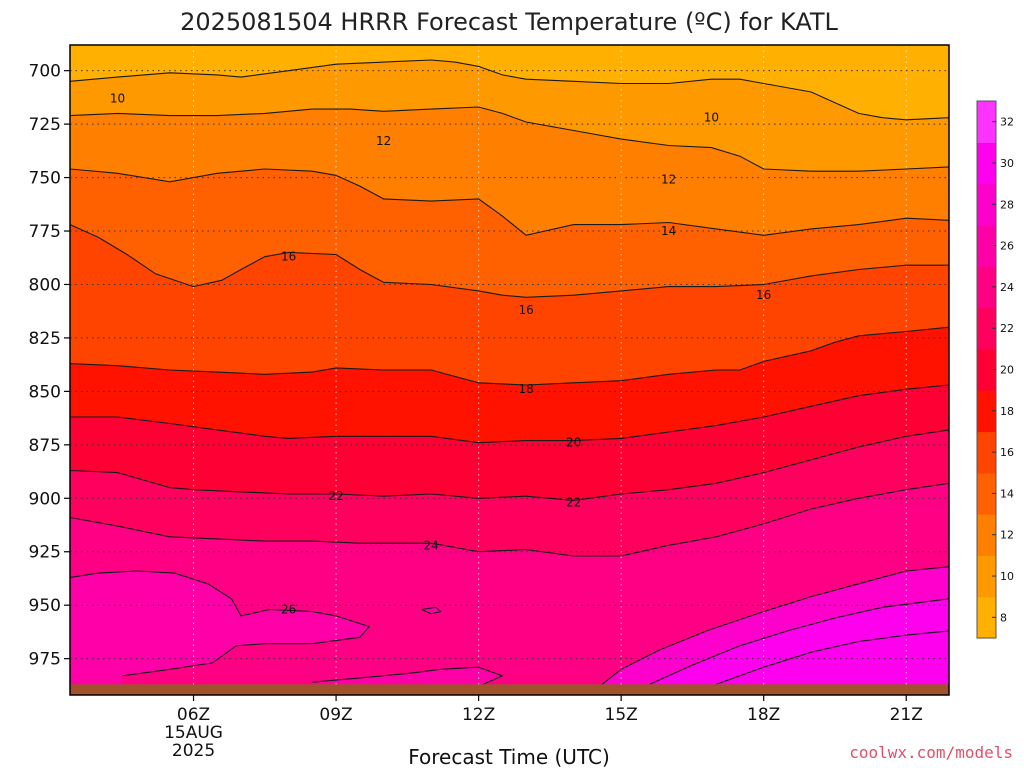 This screenshot has height=768, width=1024. Describe the element at coordinates (573, 503) in the screenshot. I see `isotherm-label-22-1: 22` at that location.